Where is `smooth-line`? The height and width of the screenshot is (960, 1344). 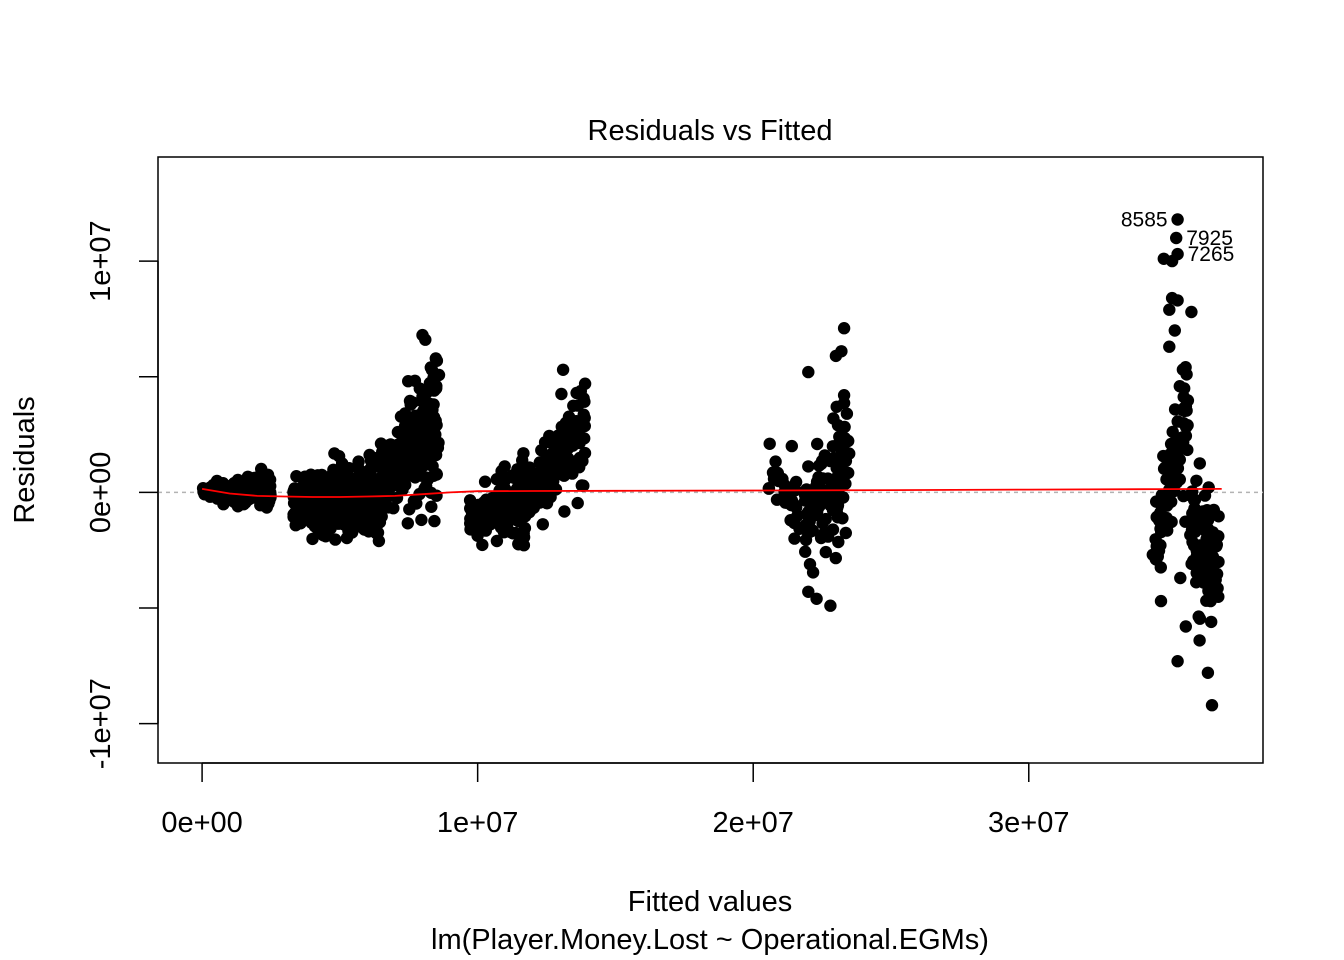
smooth-line is located at coordinates (711, 493).